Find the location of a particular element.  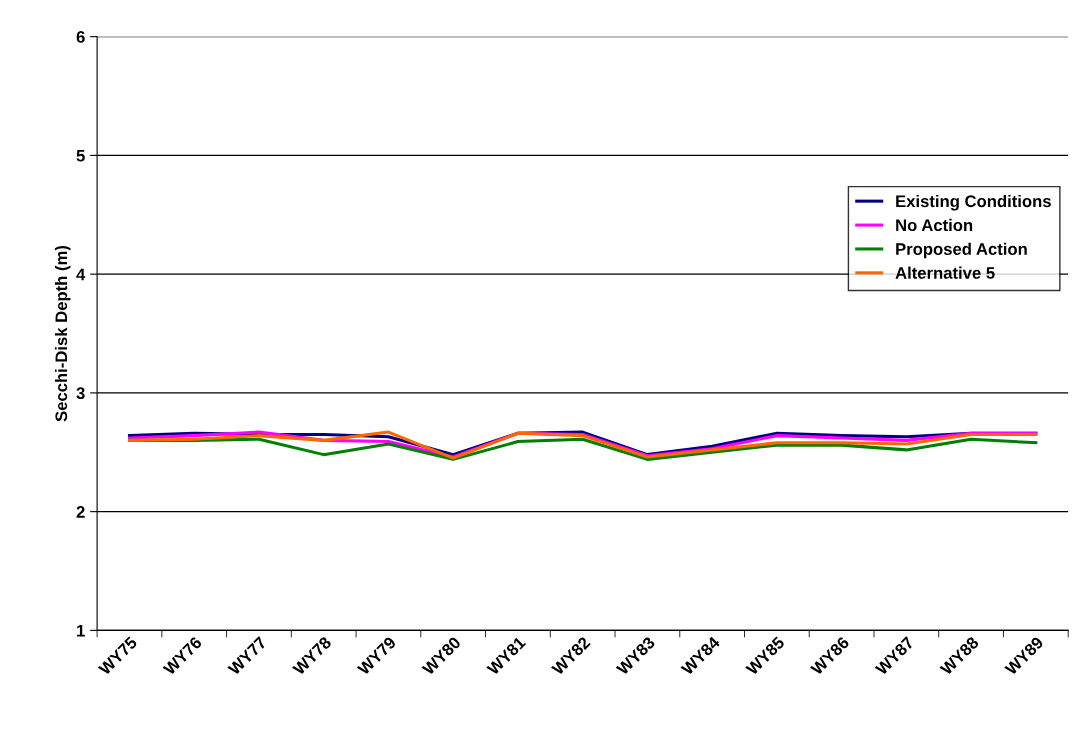

y-tick-label: 4 is located at coordinates (81, 274).